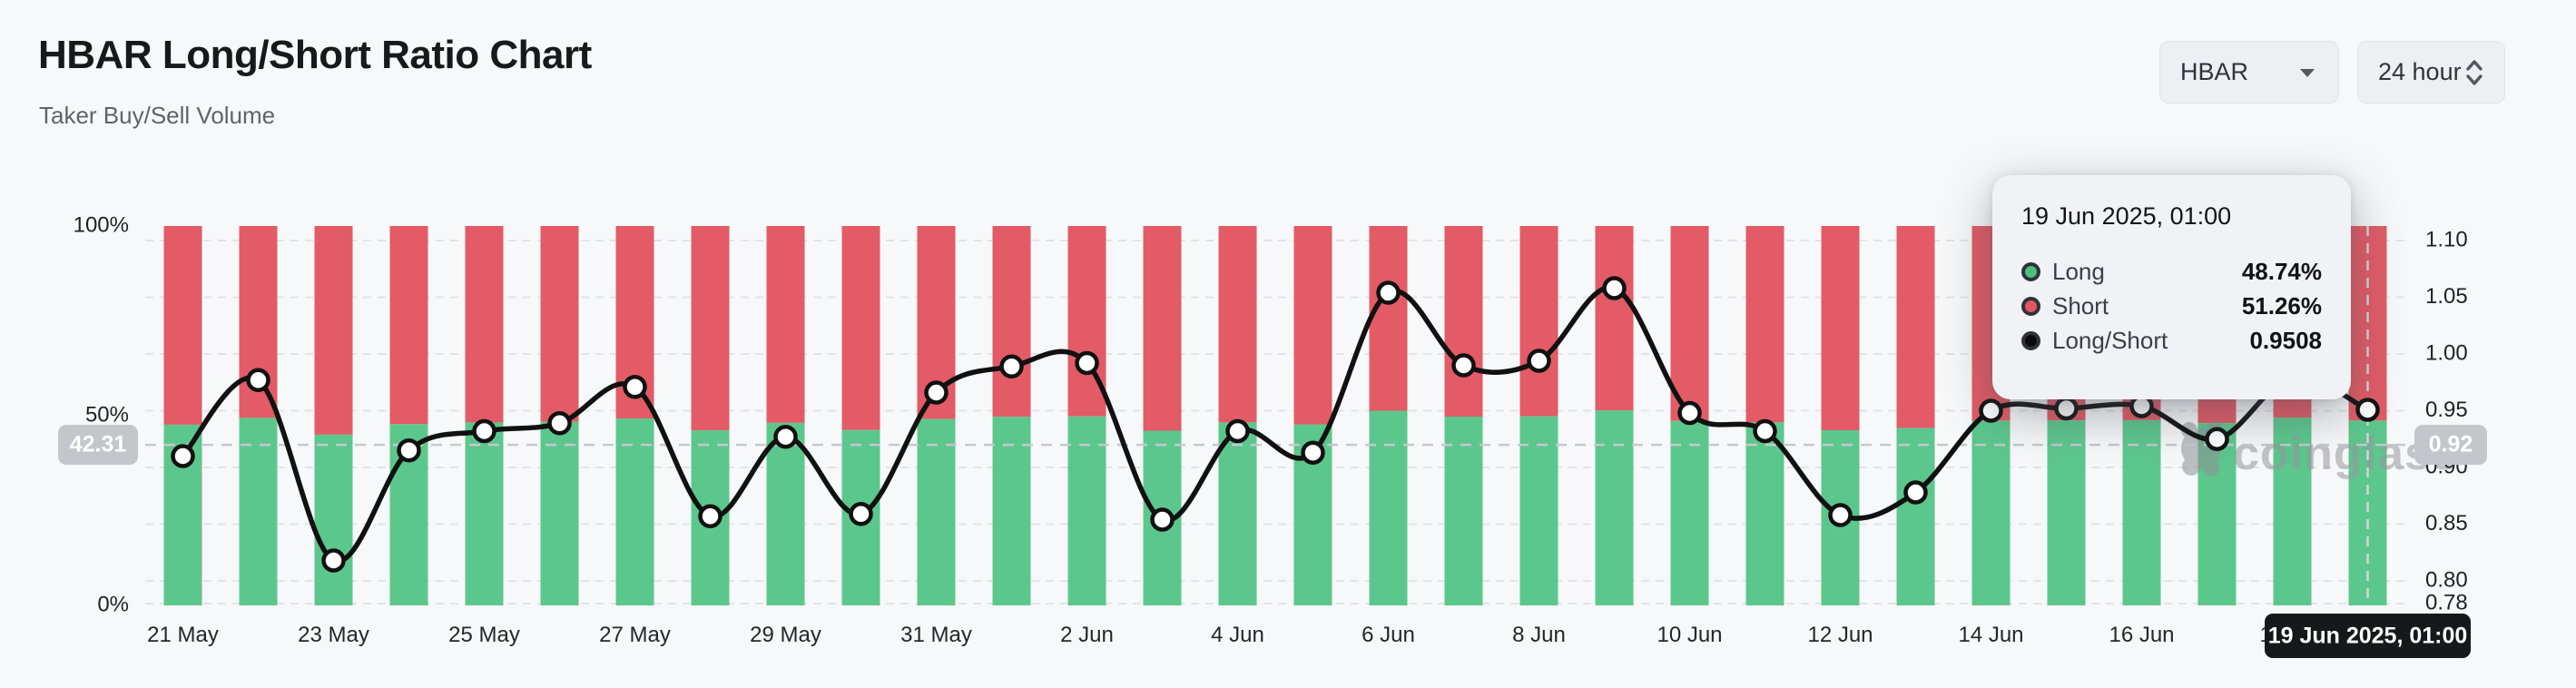 Image resolution: width=2576 pixels, height=688 pixels. Describe the element at coordinates (2474, 72) in the screenshot. I see `sort-chevrons-icon` at that location.